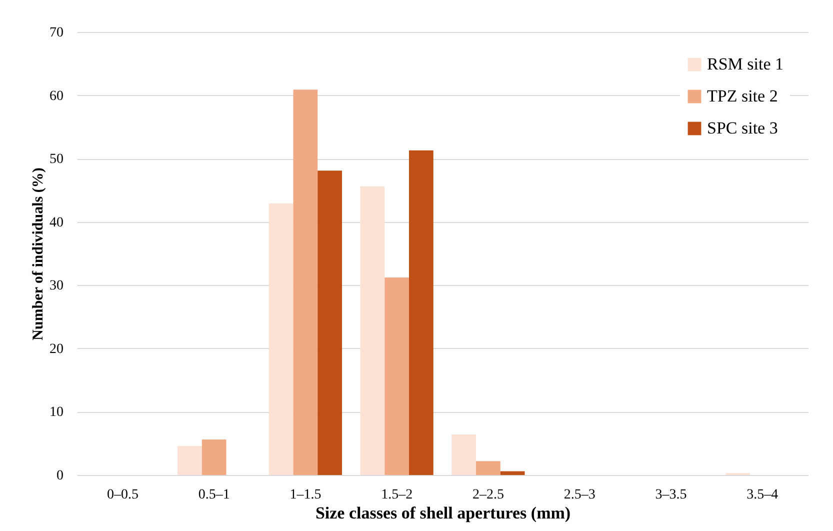 This screenshot has width=833, height=531. Describe the element at coordinates (742, 96) in the screenshot. I see `legend-label: TPZ site 2` at that location.